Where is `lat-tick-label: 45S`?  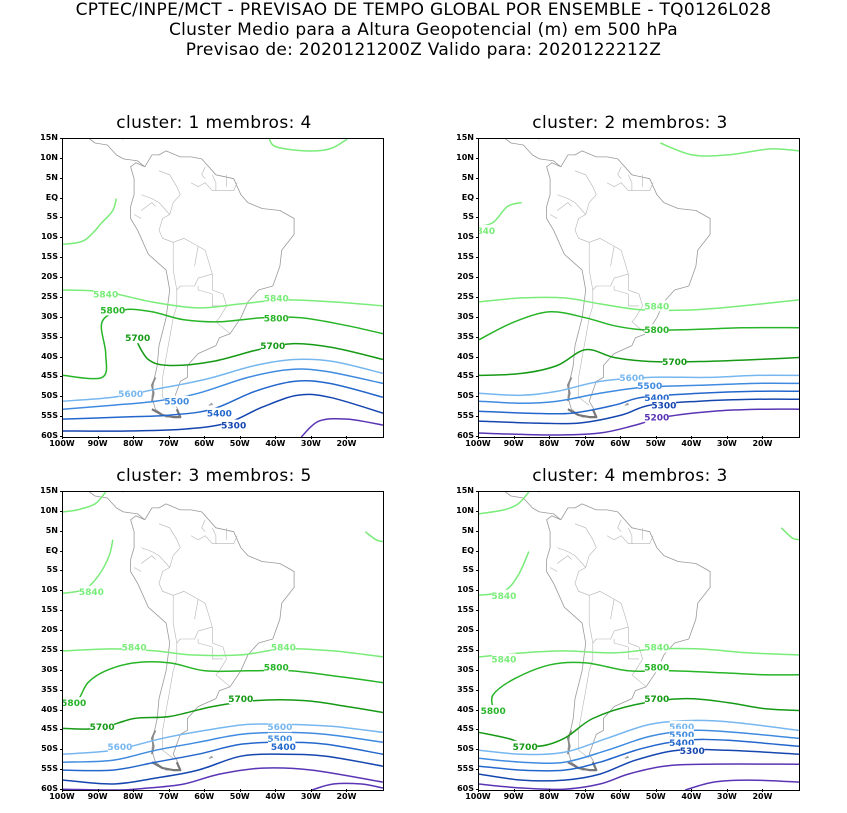 lat-tick-label: 45S is located at coordinates (465, 376).